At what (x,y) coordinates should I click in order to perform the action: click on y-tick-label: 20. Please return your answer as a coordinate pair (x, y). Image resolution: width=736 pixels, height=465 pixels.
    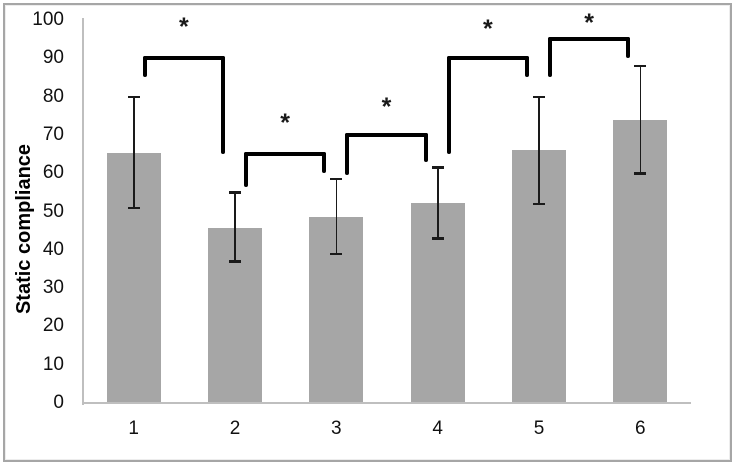
    Looking at the image, I should click on (53, 326).